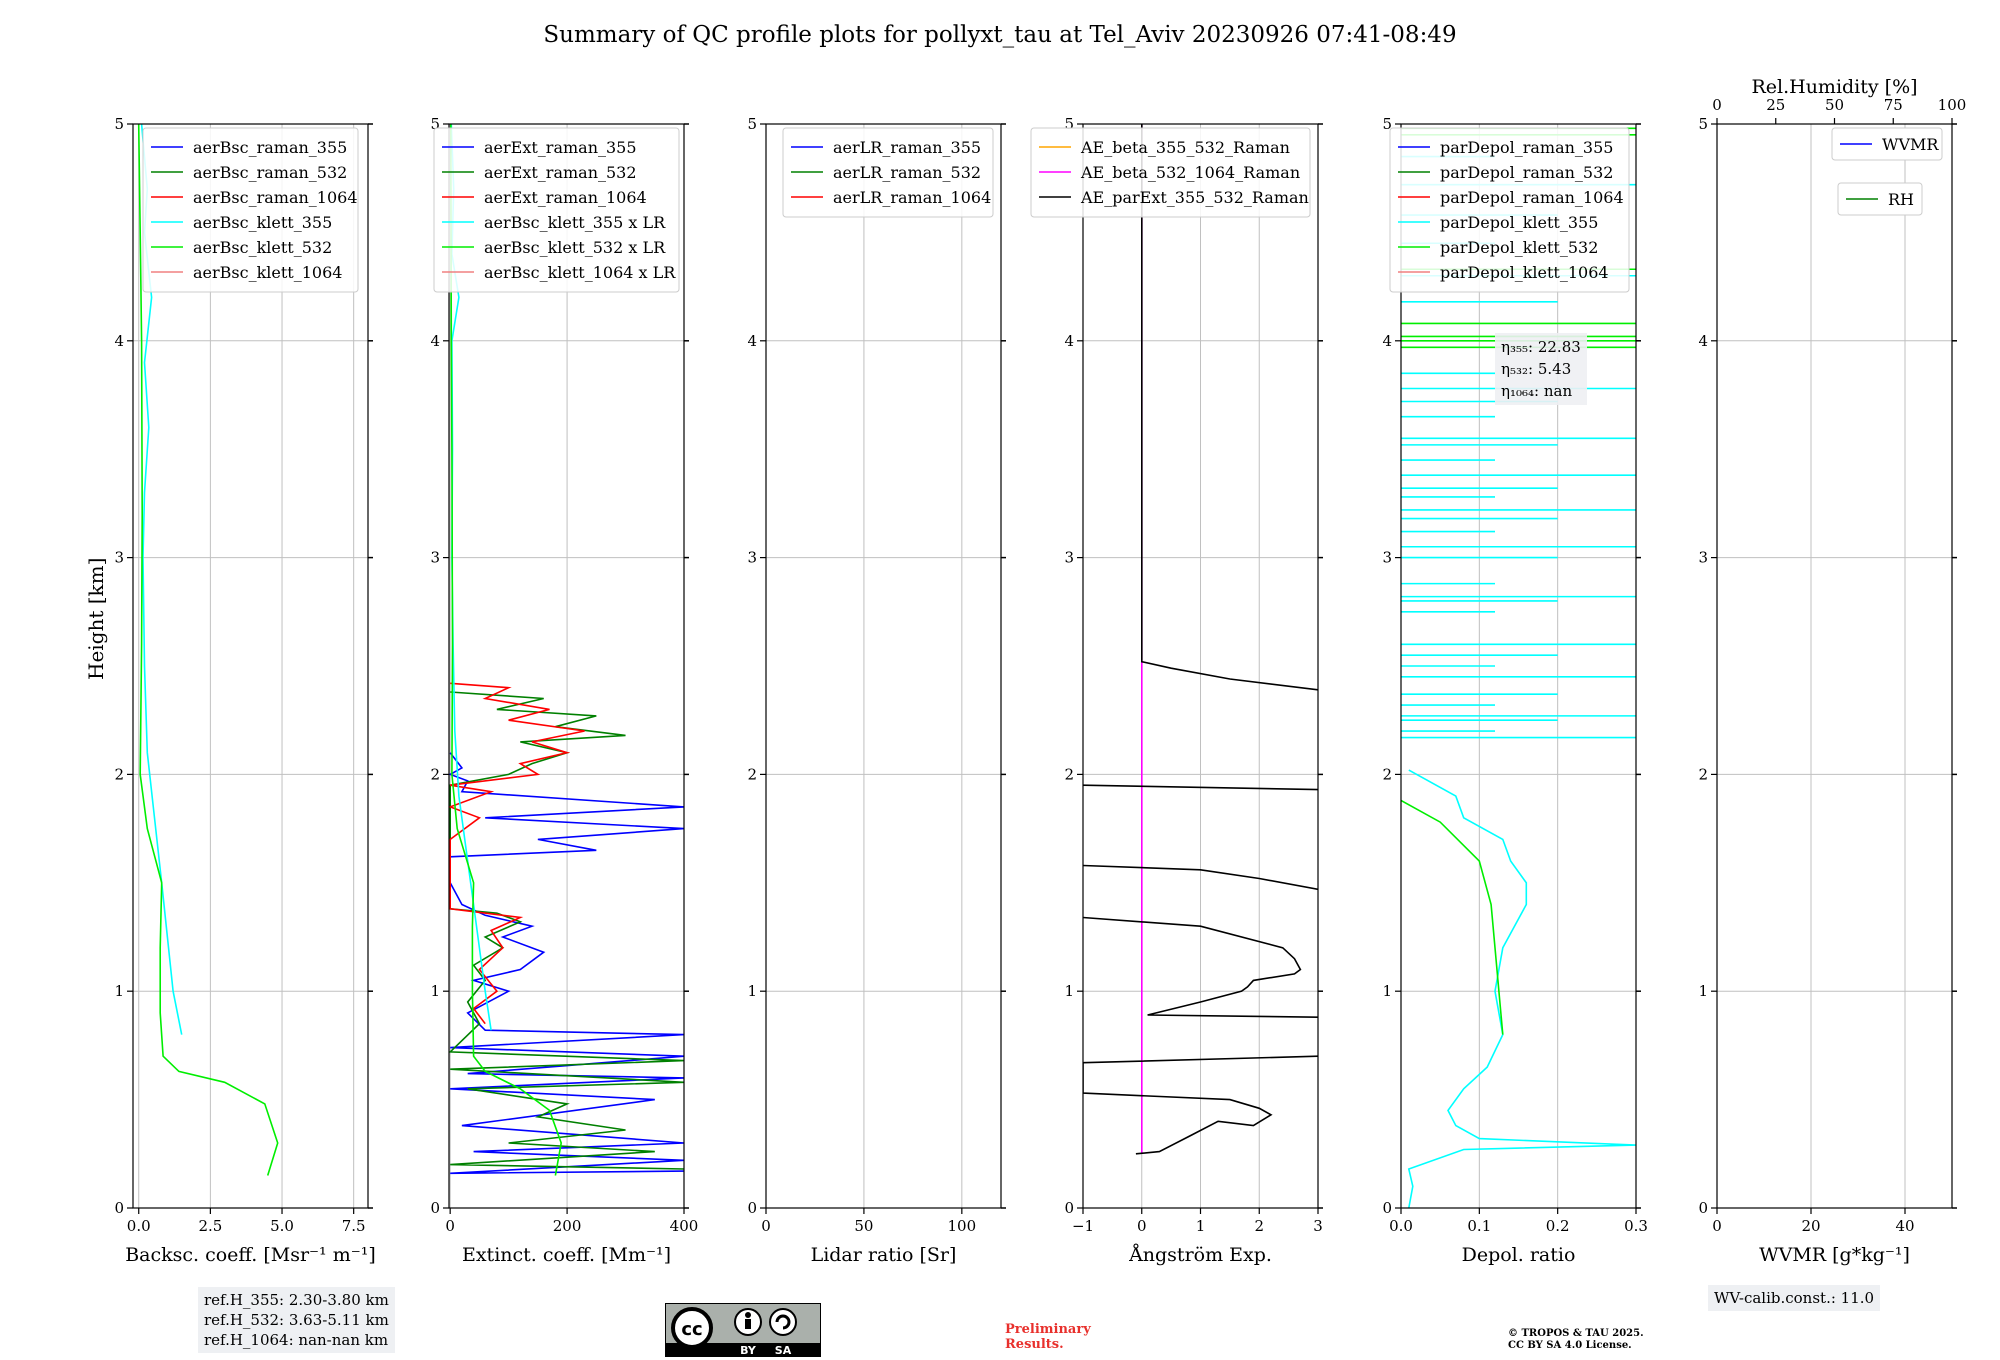  Describe the element at coordinates (1526, 172) in the screenshot. I see `legend-label: parDepol_raman_532` at that location.